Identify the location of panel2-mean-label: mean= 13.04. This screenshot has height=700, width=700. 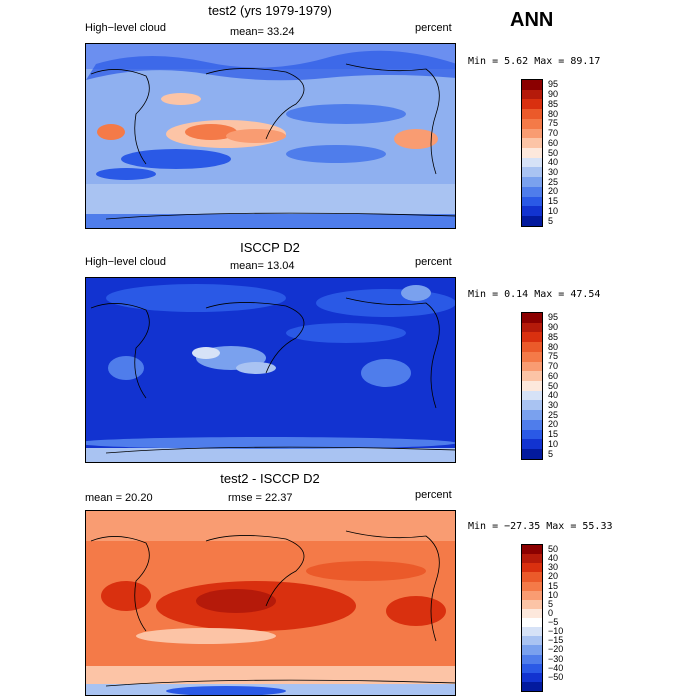
(262, 266).